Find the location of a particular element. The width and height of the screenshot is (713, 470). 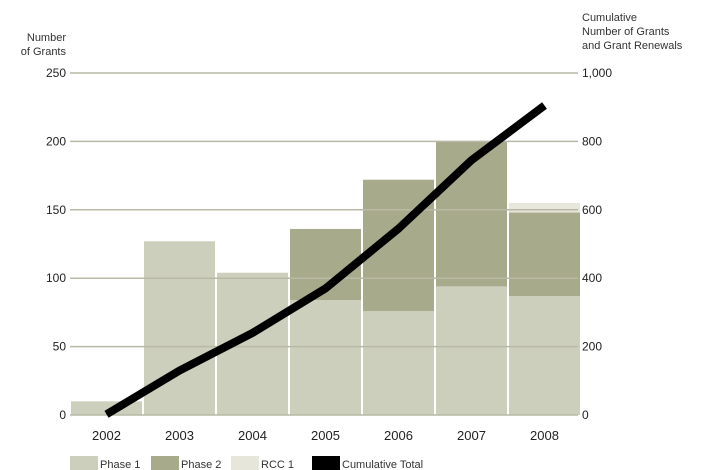

left-tick-label-100: 100 is located at coordinates (56, 278).